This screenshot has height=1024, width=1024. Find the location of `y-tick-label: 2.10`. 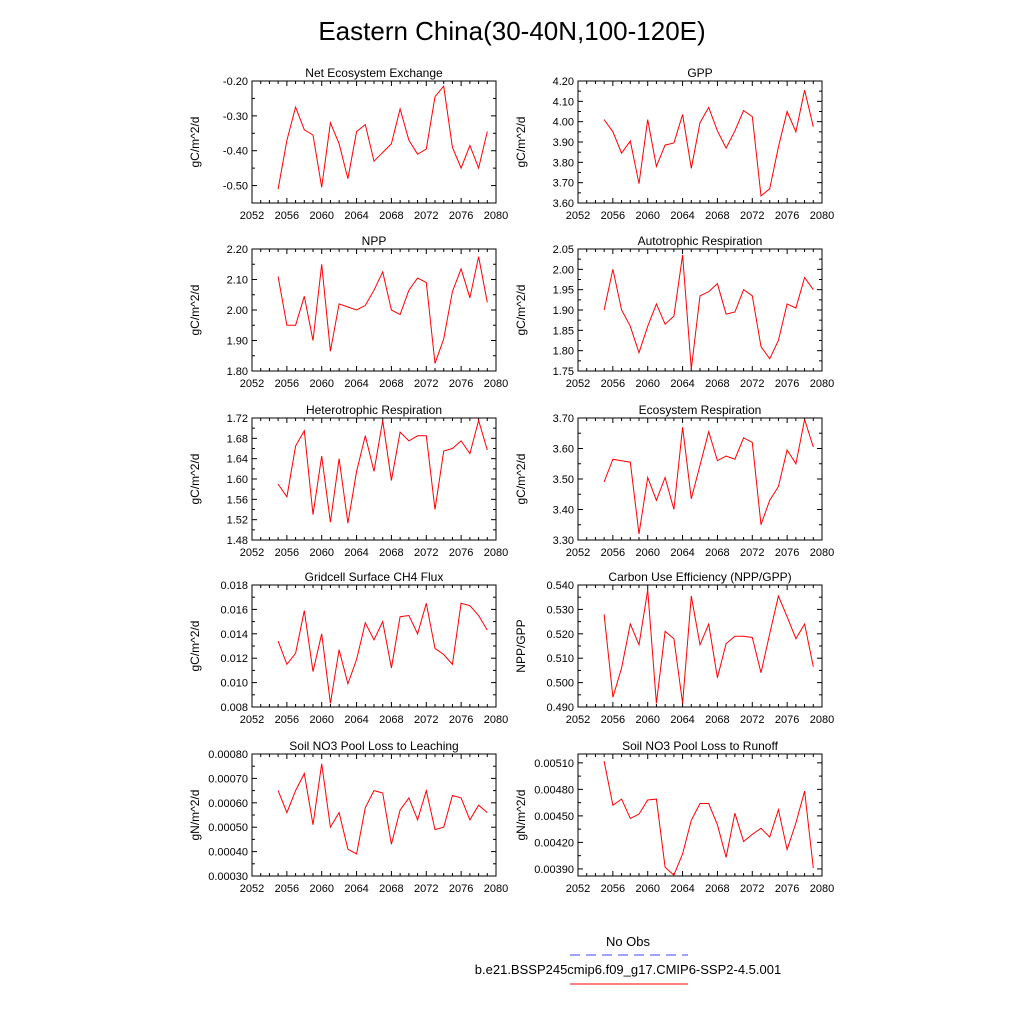

y-tick-label: 2.10 is located at coordinates (237, 281).